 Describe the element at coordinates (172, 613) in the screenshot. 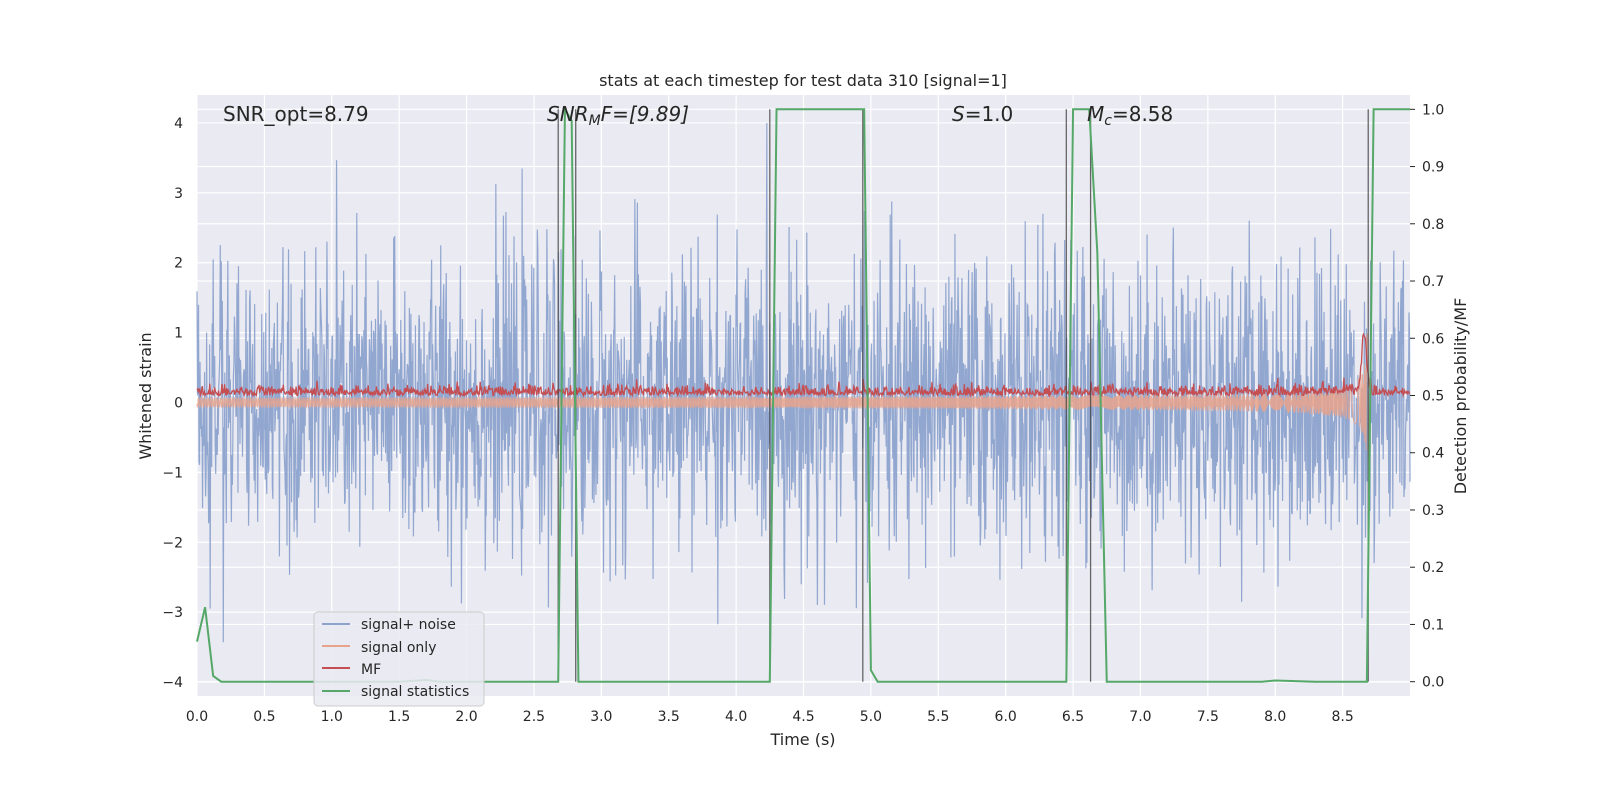

I see `y-tick-label: −3` at that location.